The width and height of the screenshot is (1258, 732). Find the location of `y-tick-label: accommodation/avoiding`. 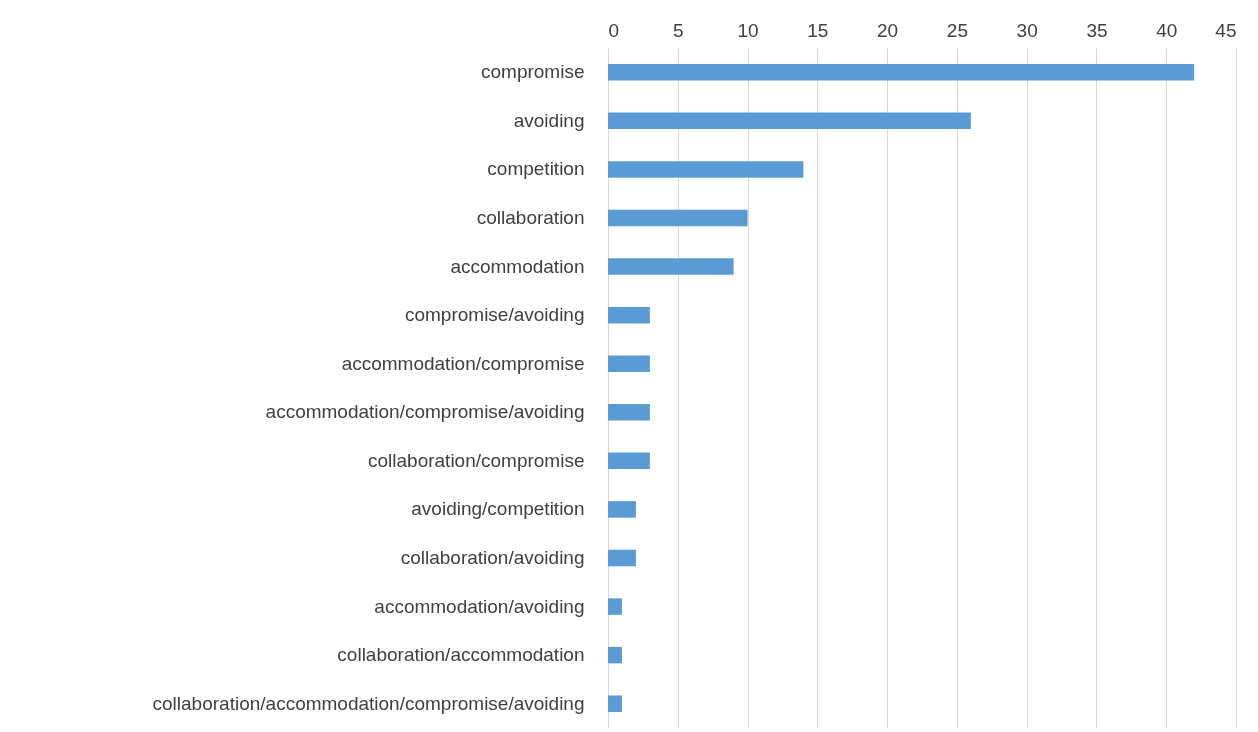

y-tick-label: accommodation/avoiding is located at coordinates (479, 606).